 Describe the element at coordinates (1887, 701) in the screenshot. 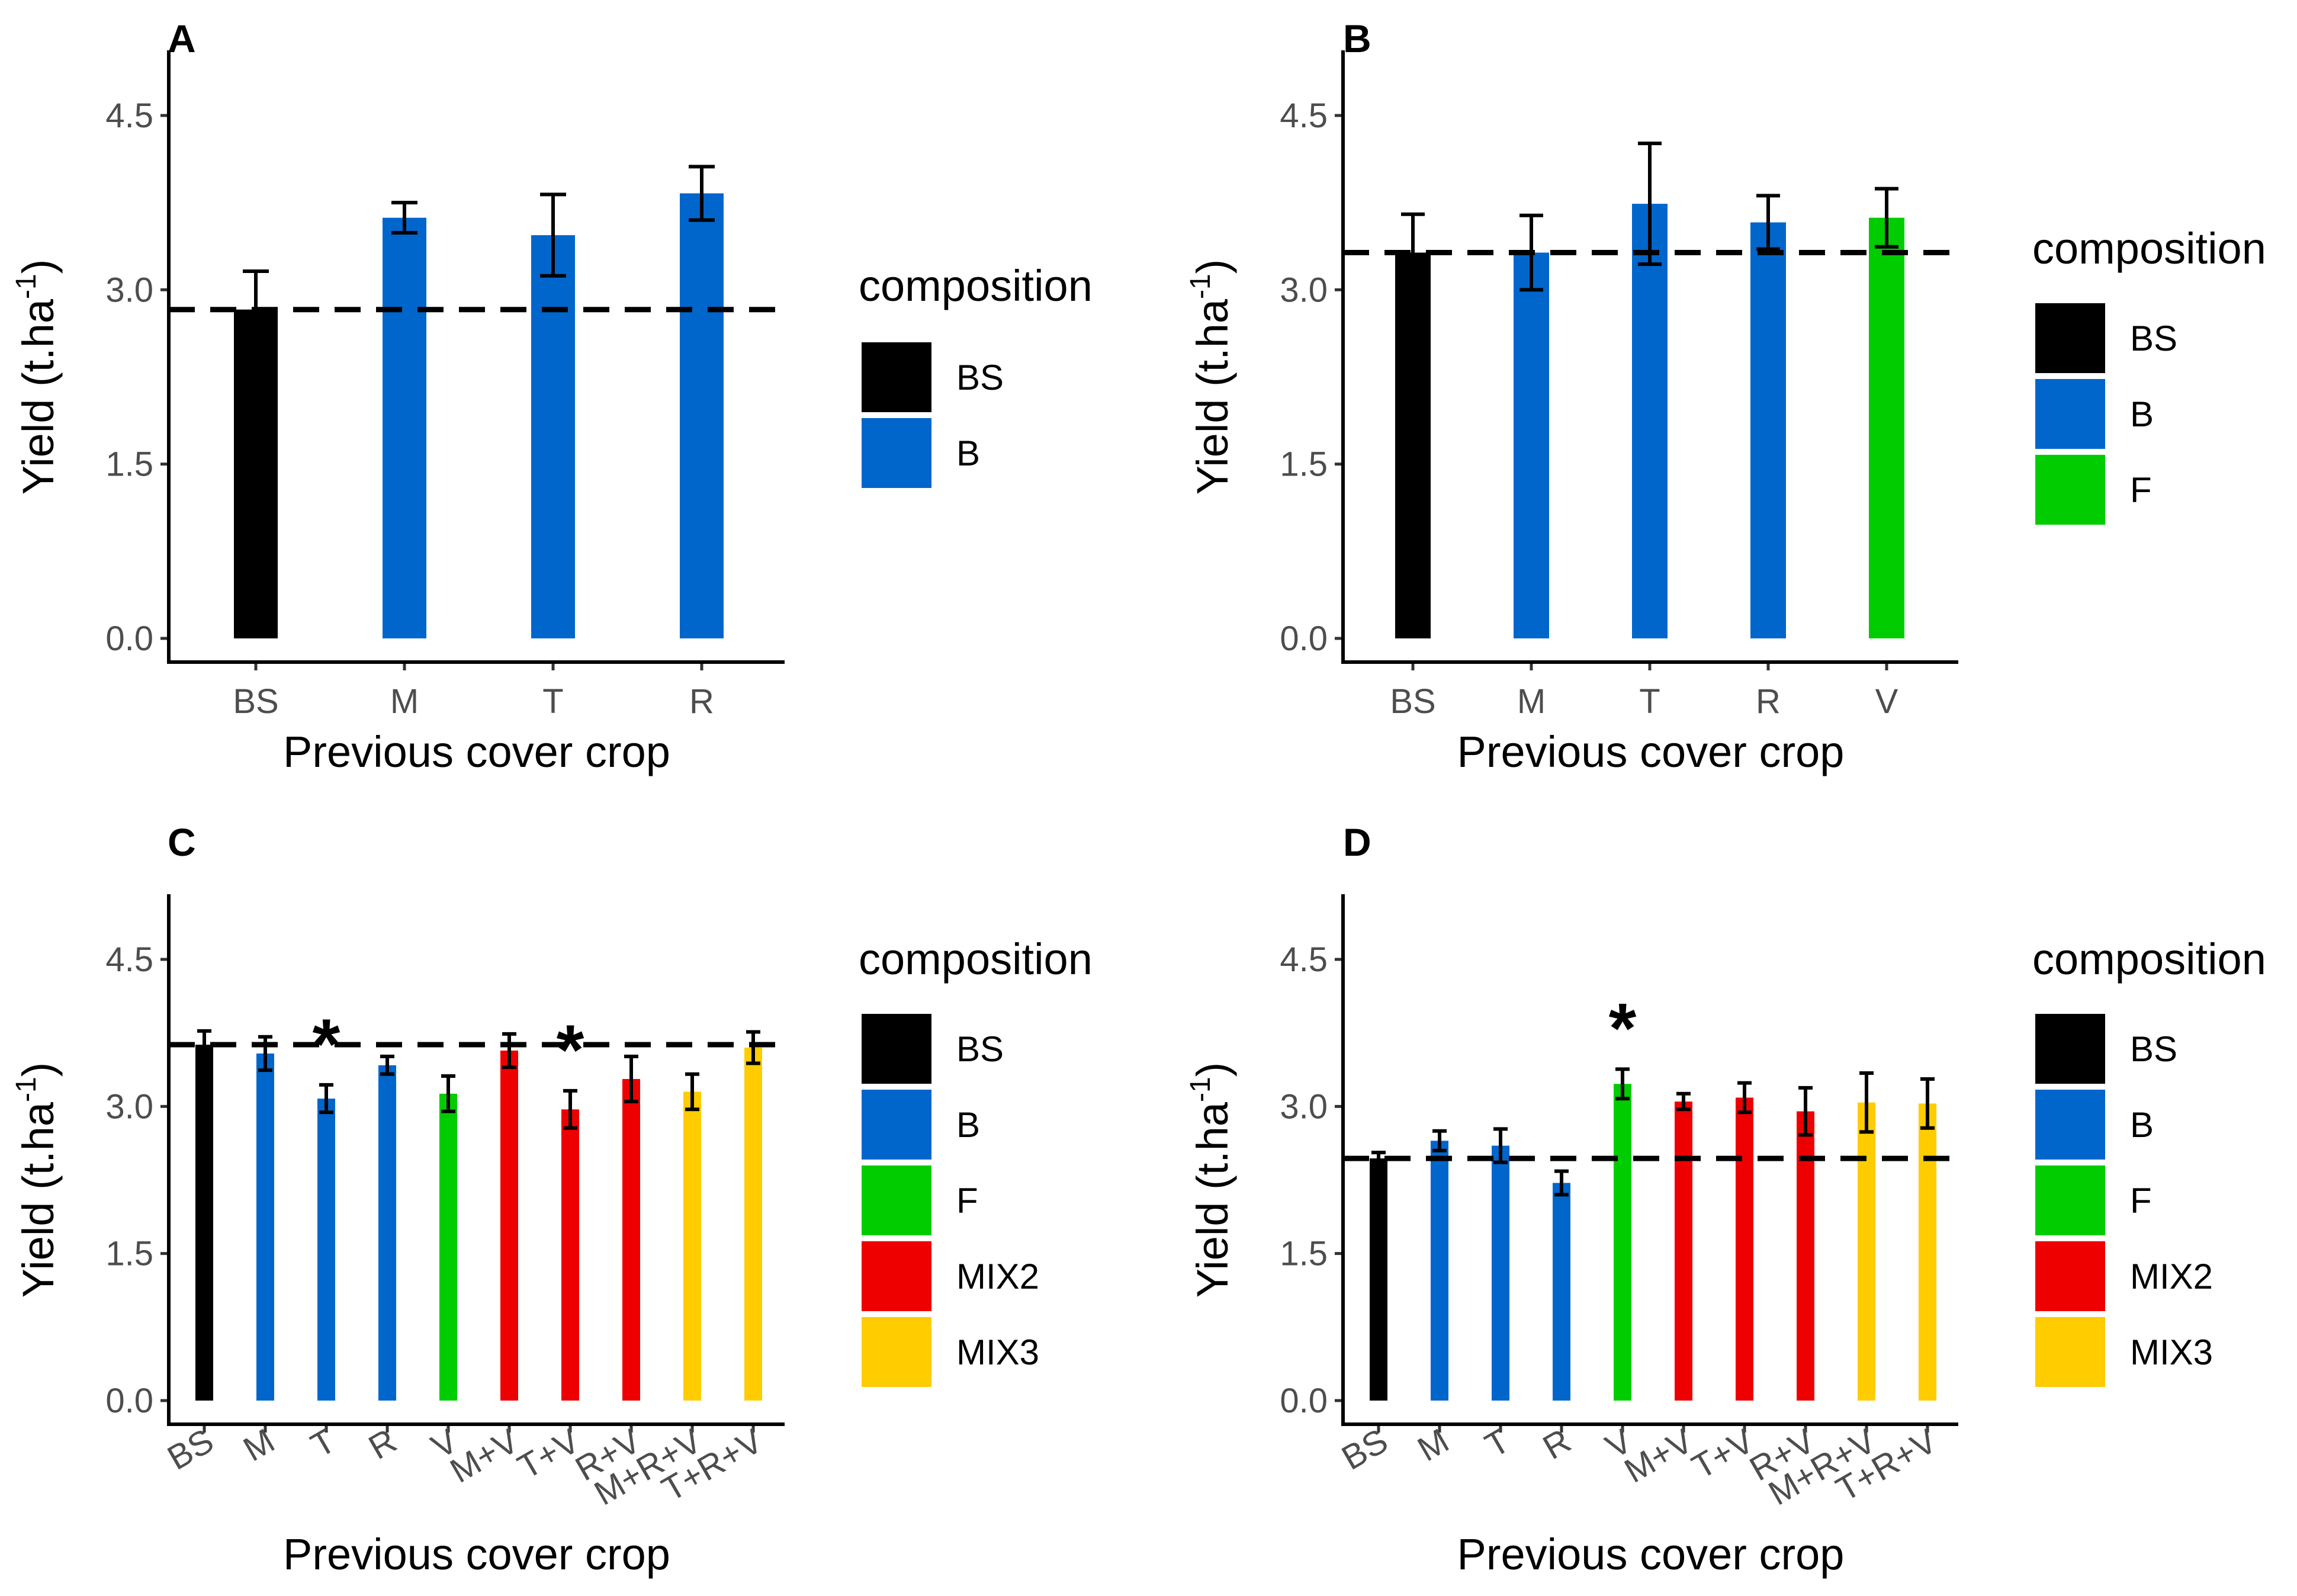

I see `x-tick-label: V` at that location.